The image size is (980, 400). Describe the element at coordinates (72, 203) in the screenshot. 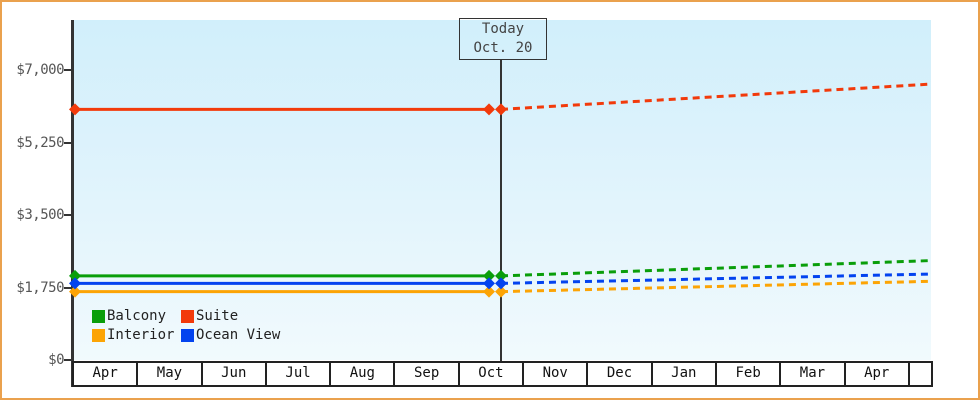

I see `y-axis-line` at that location.